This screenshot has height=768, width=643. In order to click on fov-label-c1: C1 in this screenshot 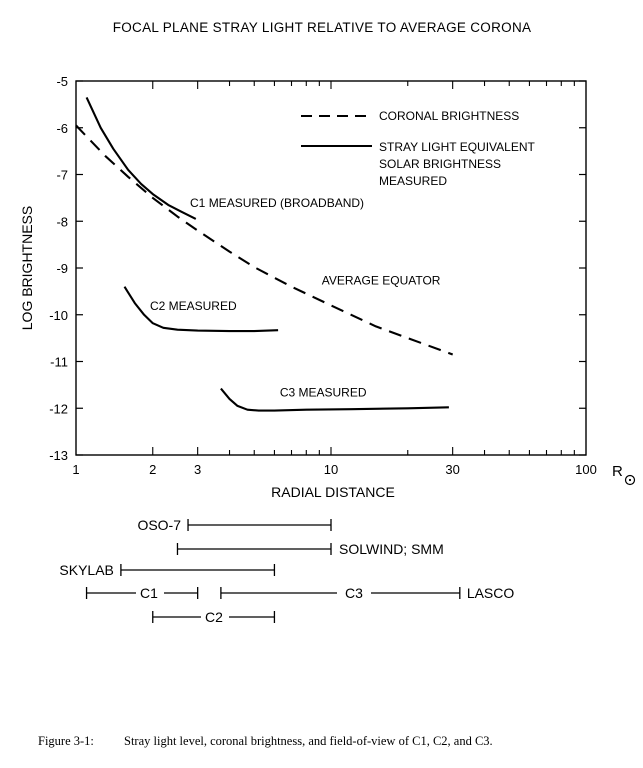, I will do `click(149, 593)`.